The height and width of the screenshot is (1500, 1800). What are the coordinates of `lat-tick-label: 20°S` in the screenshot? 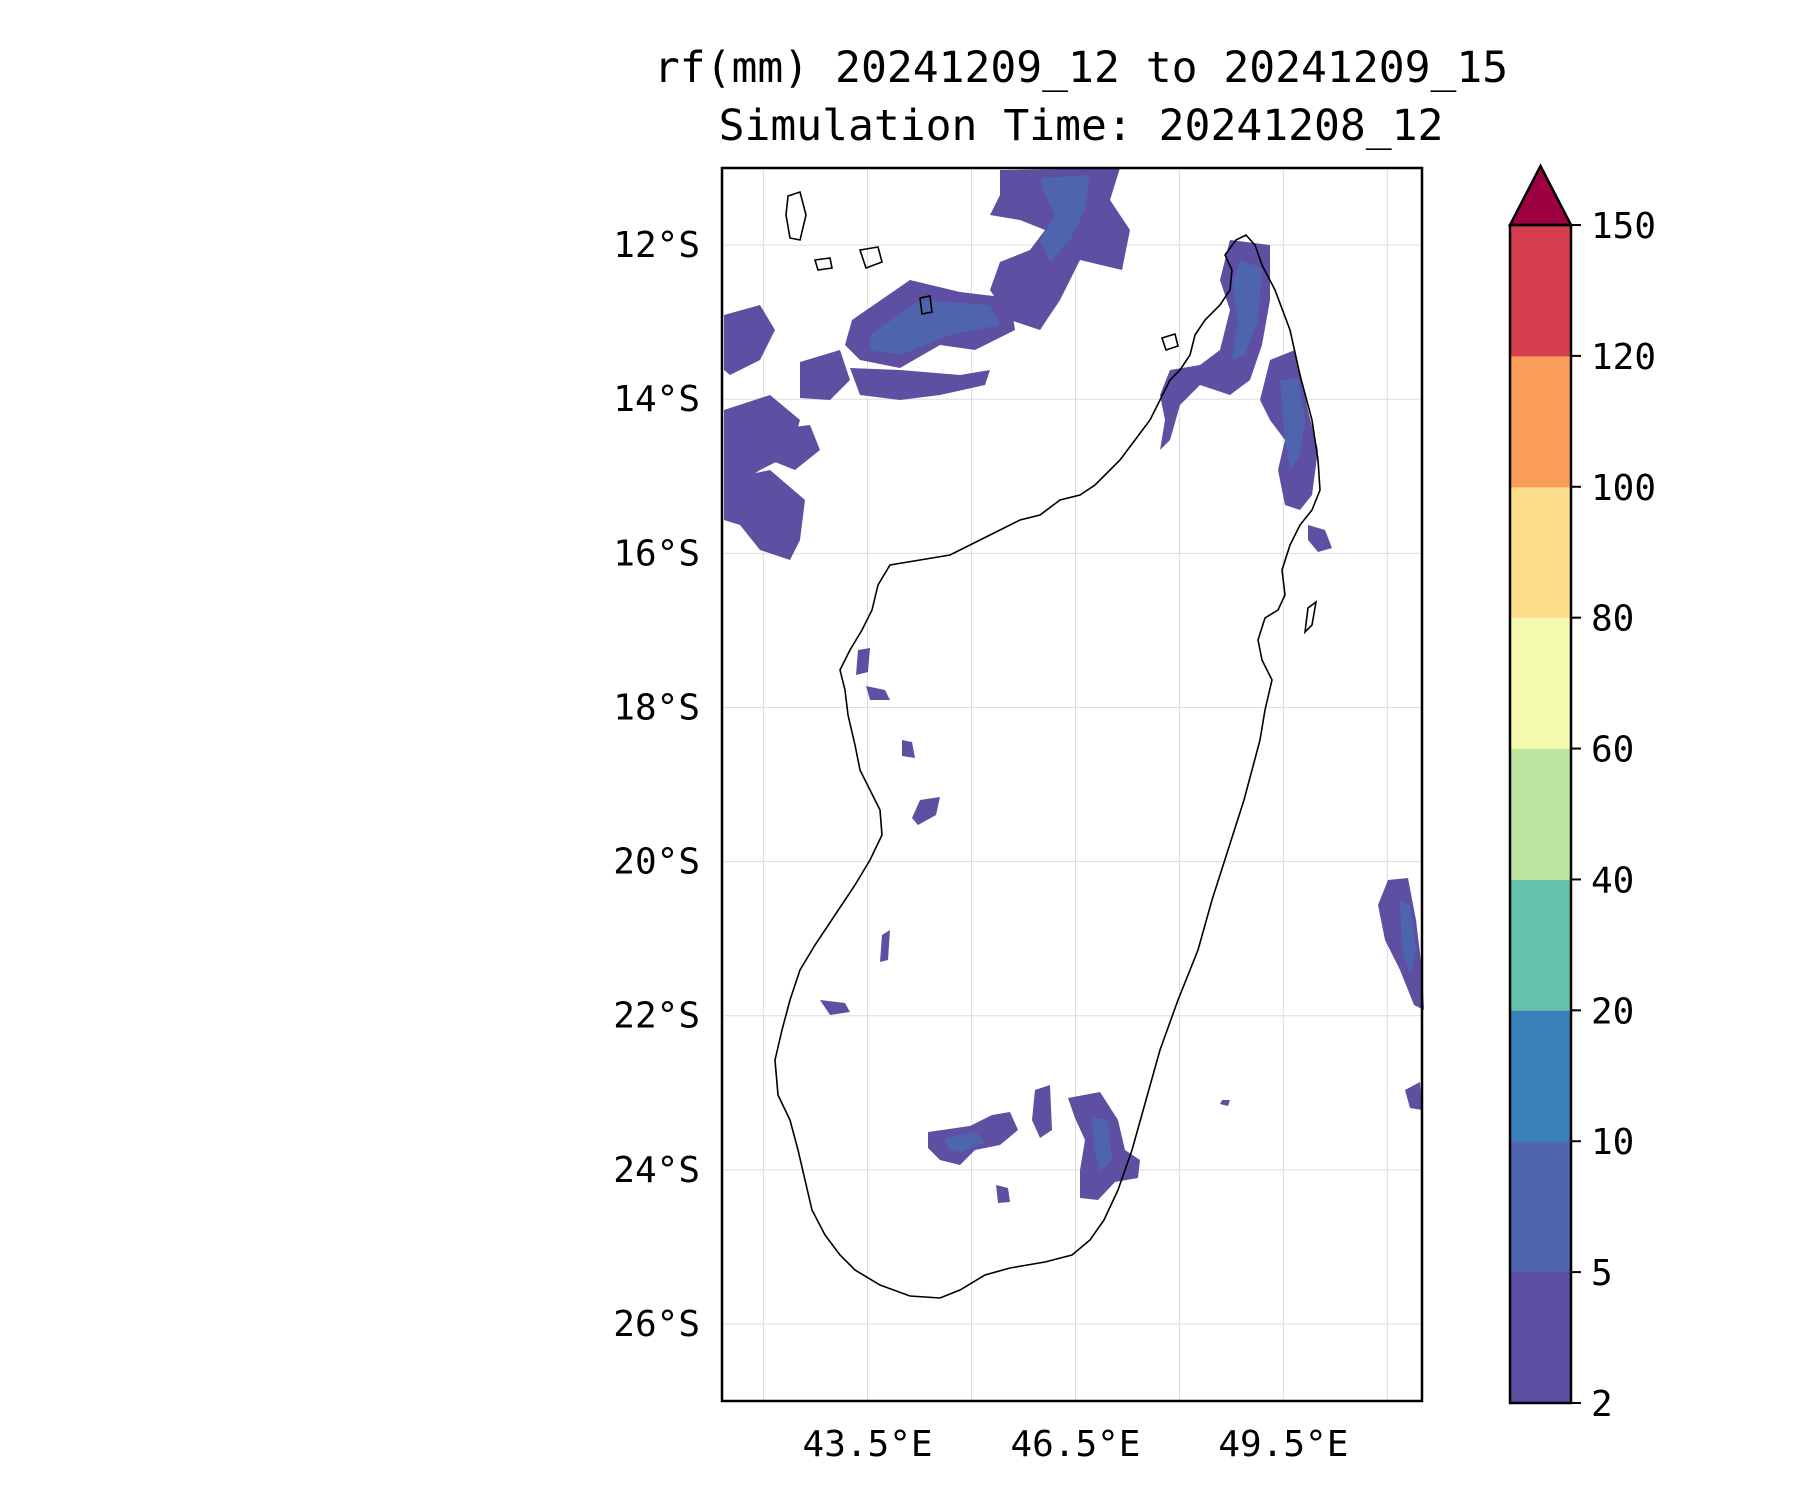 It's located at (656, 862).